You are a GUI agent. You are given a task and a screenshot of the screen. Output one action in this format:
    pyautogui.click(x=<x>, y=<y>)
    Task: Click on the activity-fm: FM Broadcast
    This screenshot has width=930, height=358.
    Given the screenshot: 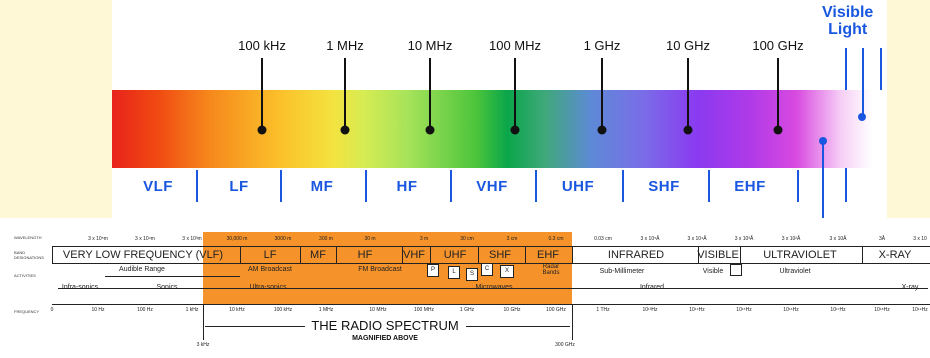 What is the action you would take?
    pyautogui.click(x=380, y=269)
    